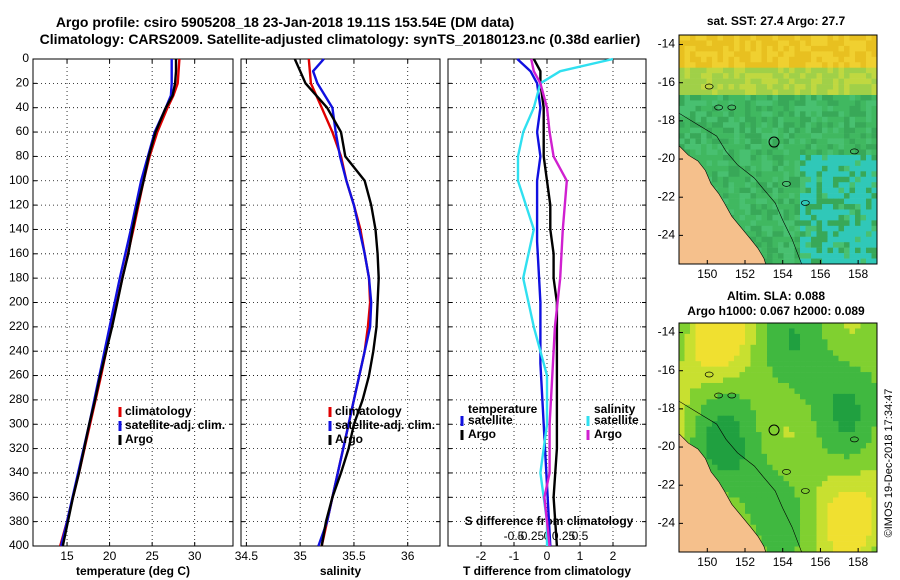 The height and width of the screenshot is (580, 900). Describe the element at coordinates (195, 556) in the screenshot. I see `x-tick-label: 30` at that location.